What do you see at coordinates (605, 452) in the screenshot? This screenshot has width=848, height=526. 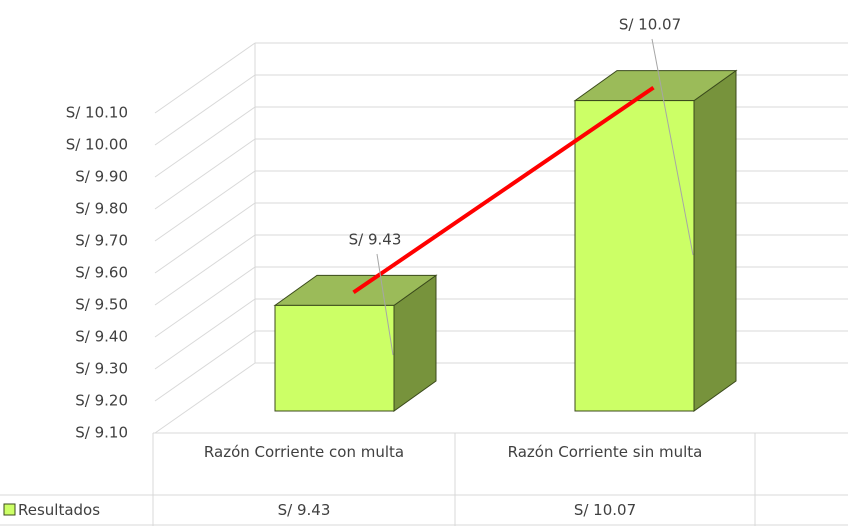 I see `table-category: Razón Corriente sin multa` at bounding box center [605, 452].